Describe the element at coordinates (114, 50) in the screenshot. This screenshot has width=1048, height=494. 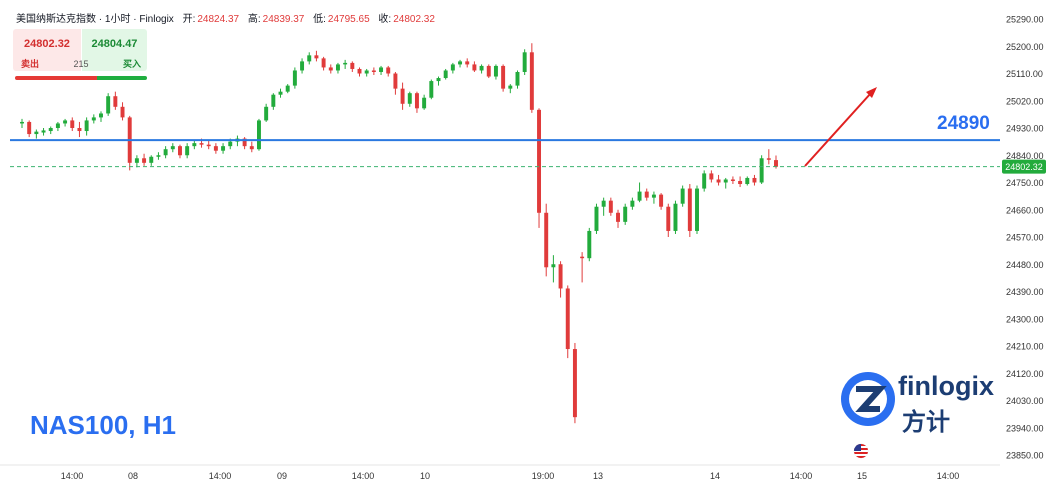
I see `buy-button: 24804.47 买入` at that location.